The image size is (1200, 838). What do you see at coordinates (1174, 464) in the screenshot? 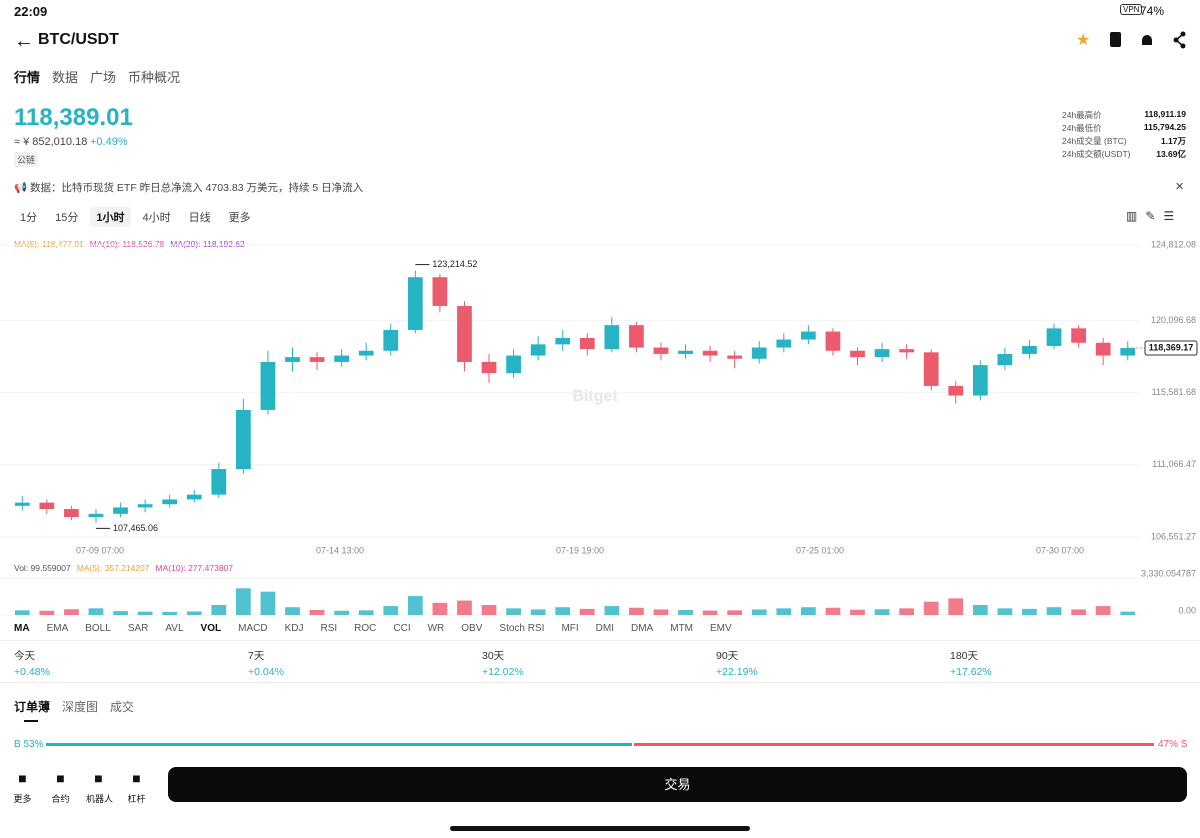
I see `y-tick-label: 111,066.47` at bounding box center [1174, 464].